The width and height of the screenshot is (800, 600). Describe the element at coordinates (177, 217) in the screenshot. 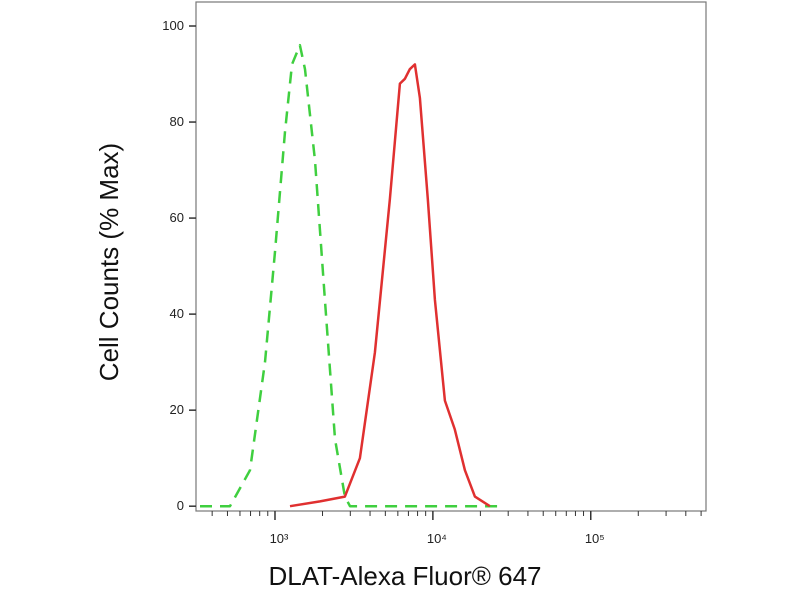

I see `y-tick-label: 60` at that location.